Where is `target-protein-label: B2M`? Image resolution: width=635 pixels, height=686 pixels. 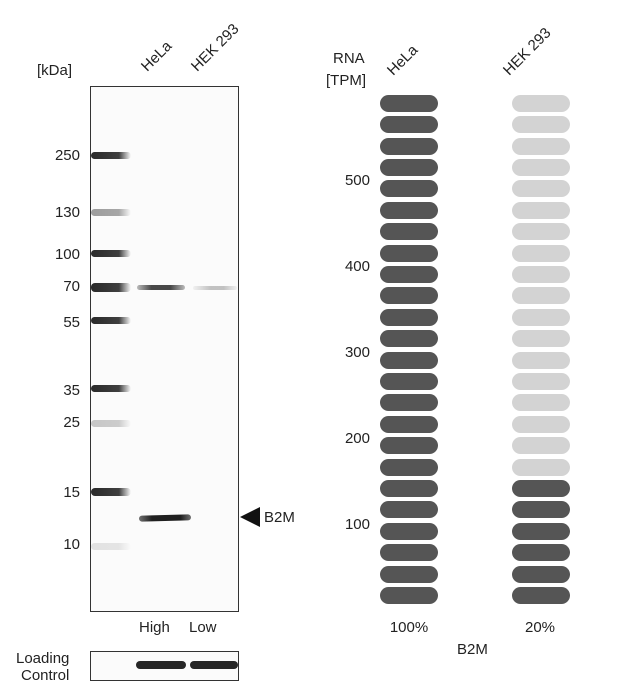
target-protein-label: B2M is located at coordinates (279, 517).